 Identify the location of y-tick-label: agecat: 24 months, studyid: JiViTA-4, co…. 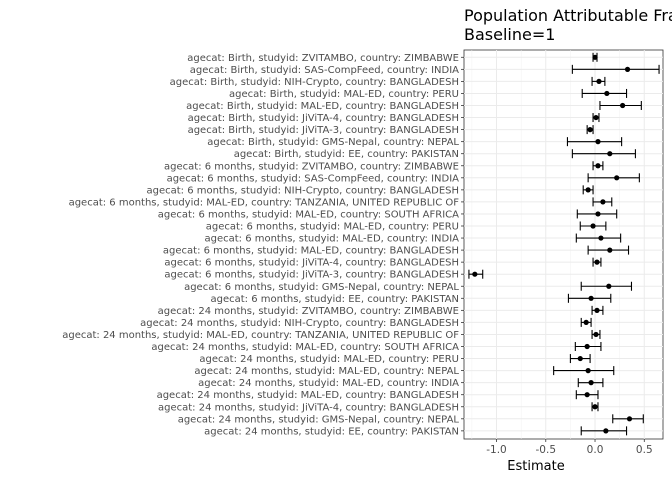
(308, 407).